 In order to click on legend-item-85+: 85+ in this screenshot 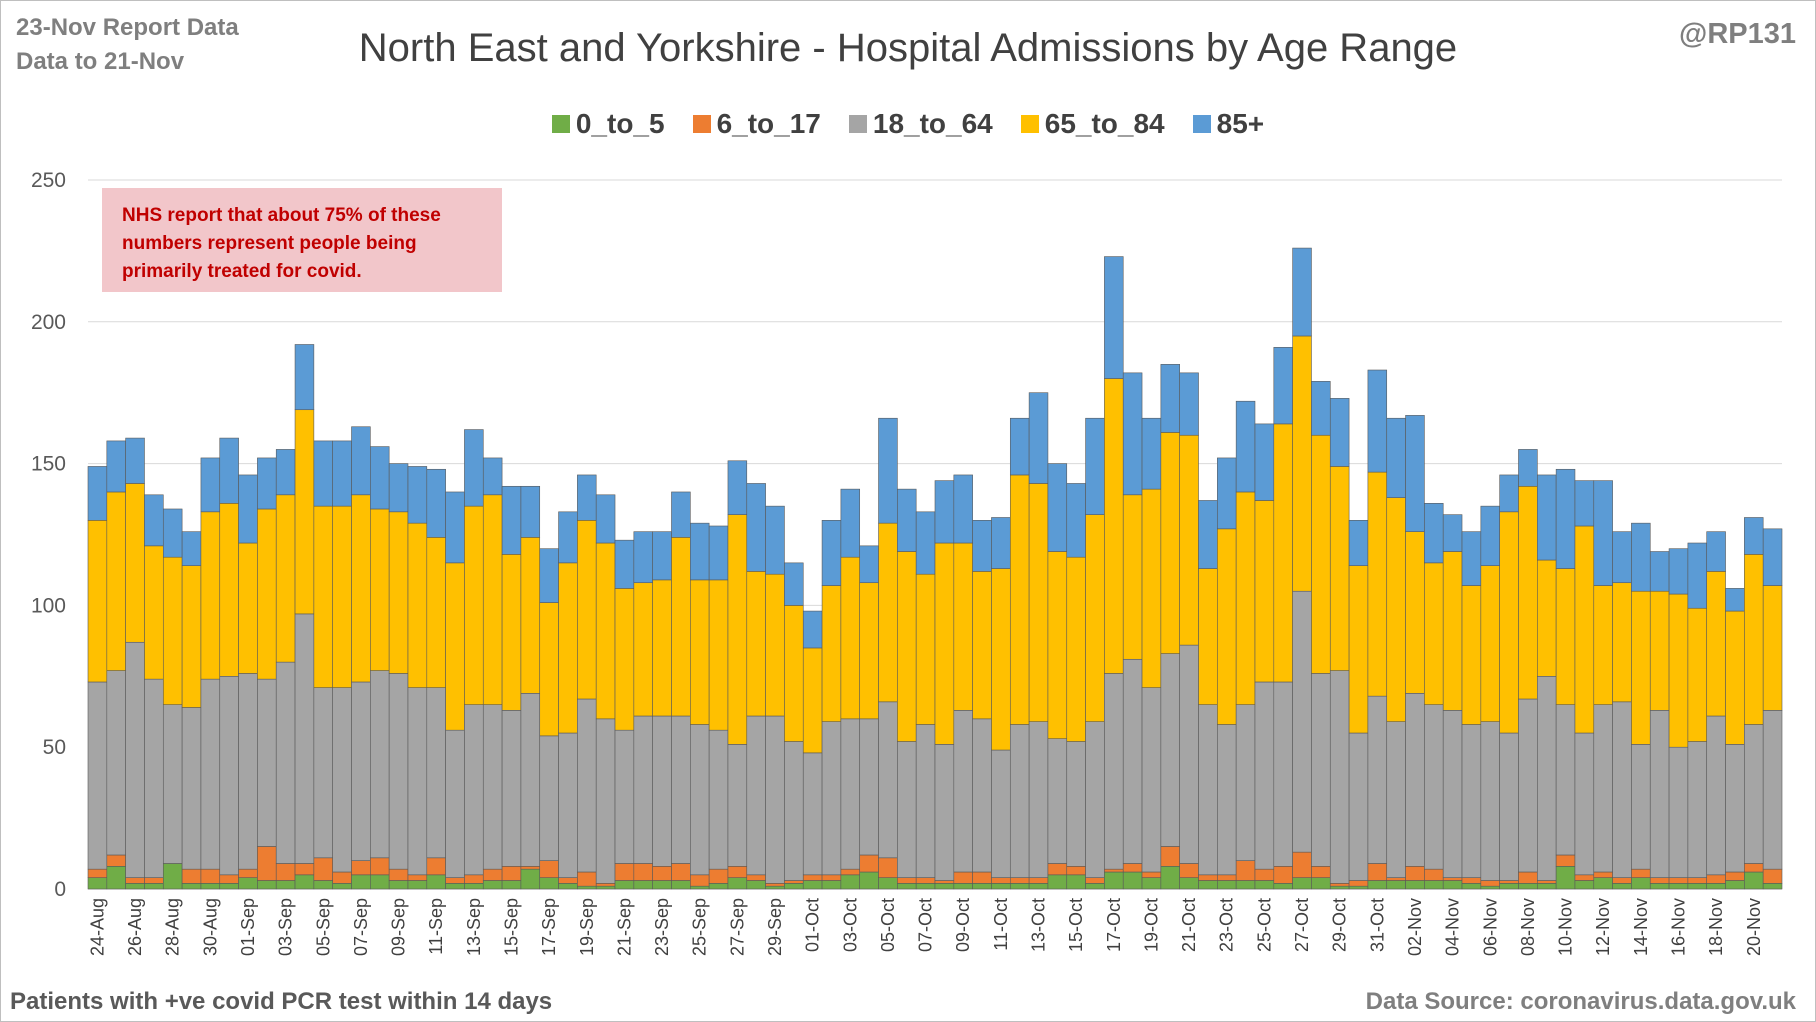, I will do `click(1228, 124)`.